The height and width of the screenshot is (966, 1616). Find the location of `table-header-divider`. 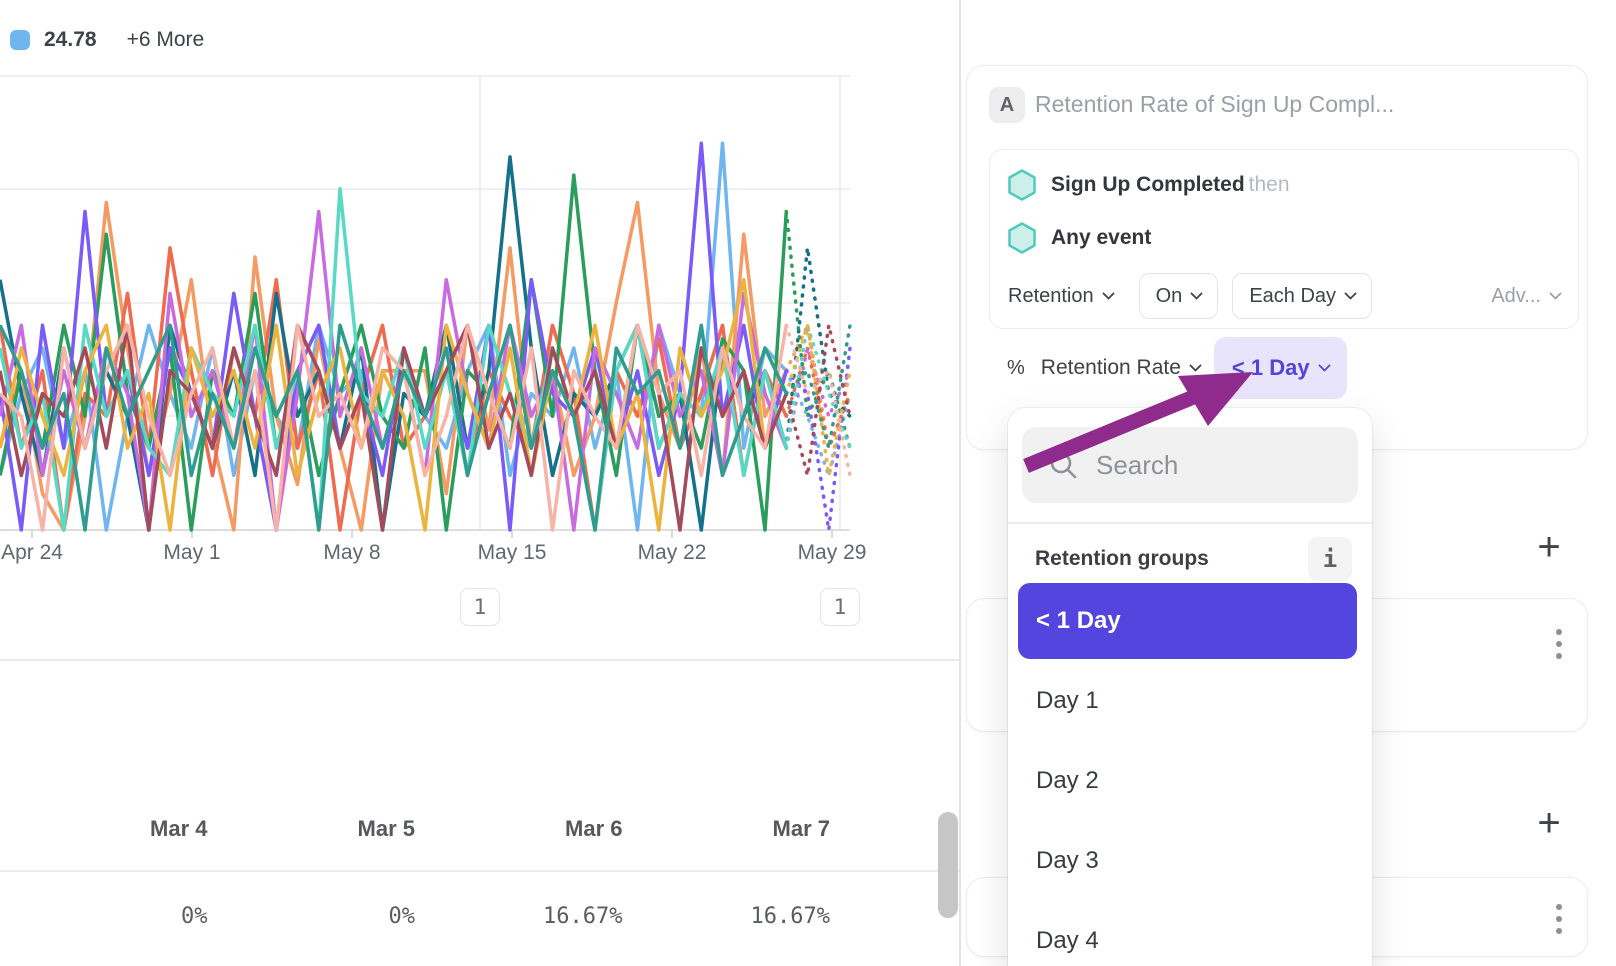

table-header-divider is located at coordinates (480, 871).